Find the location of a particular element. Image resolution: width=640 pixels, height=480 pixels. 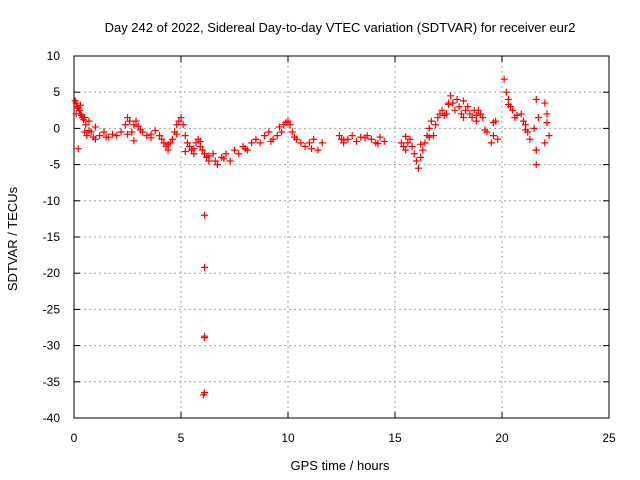

y-tick-label: 10 is located at coordinates (54, 56).